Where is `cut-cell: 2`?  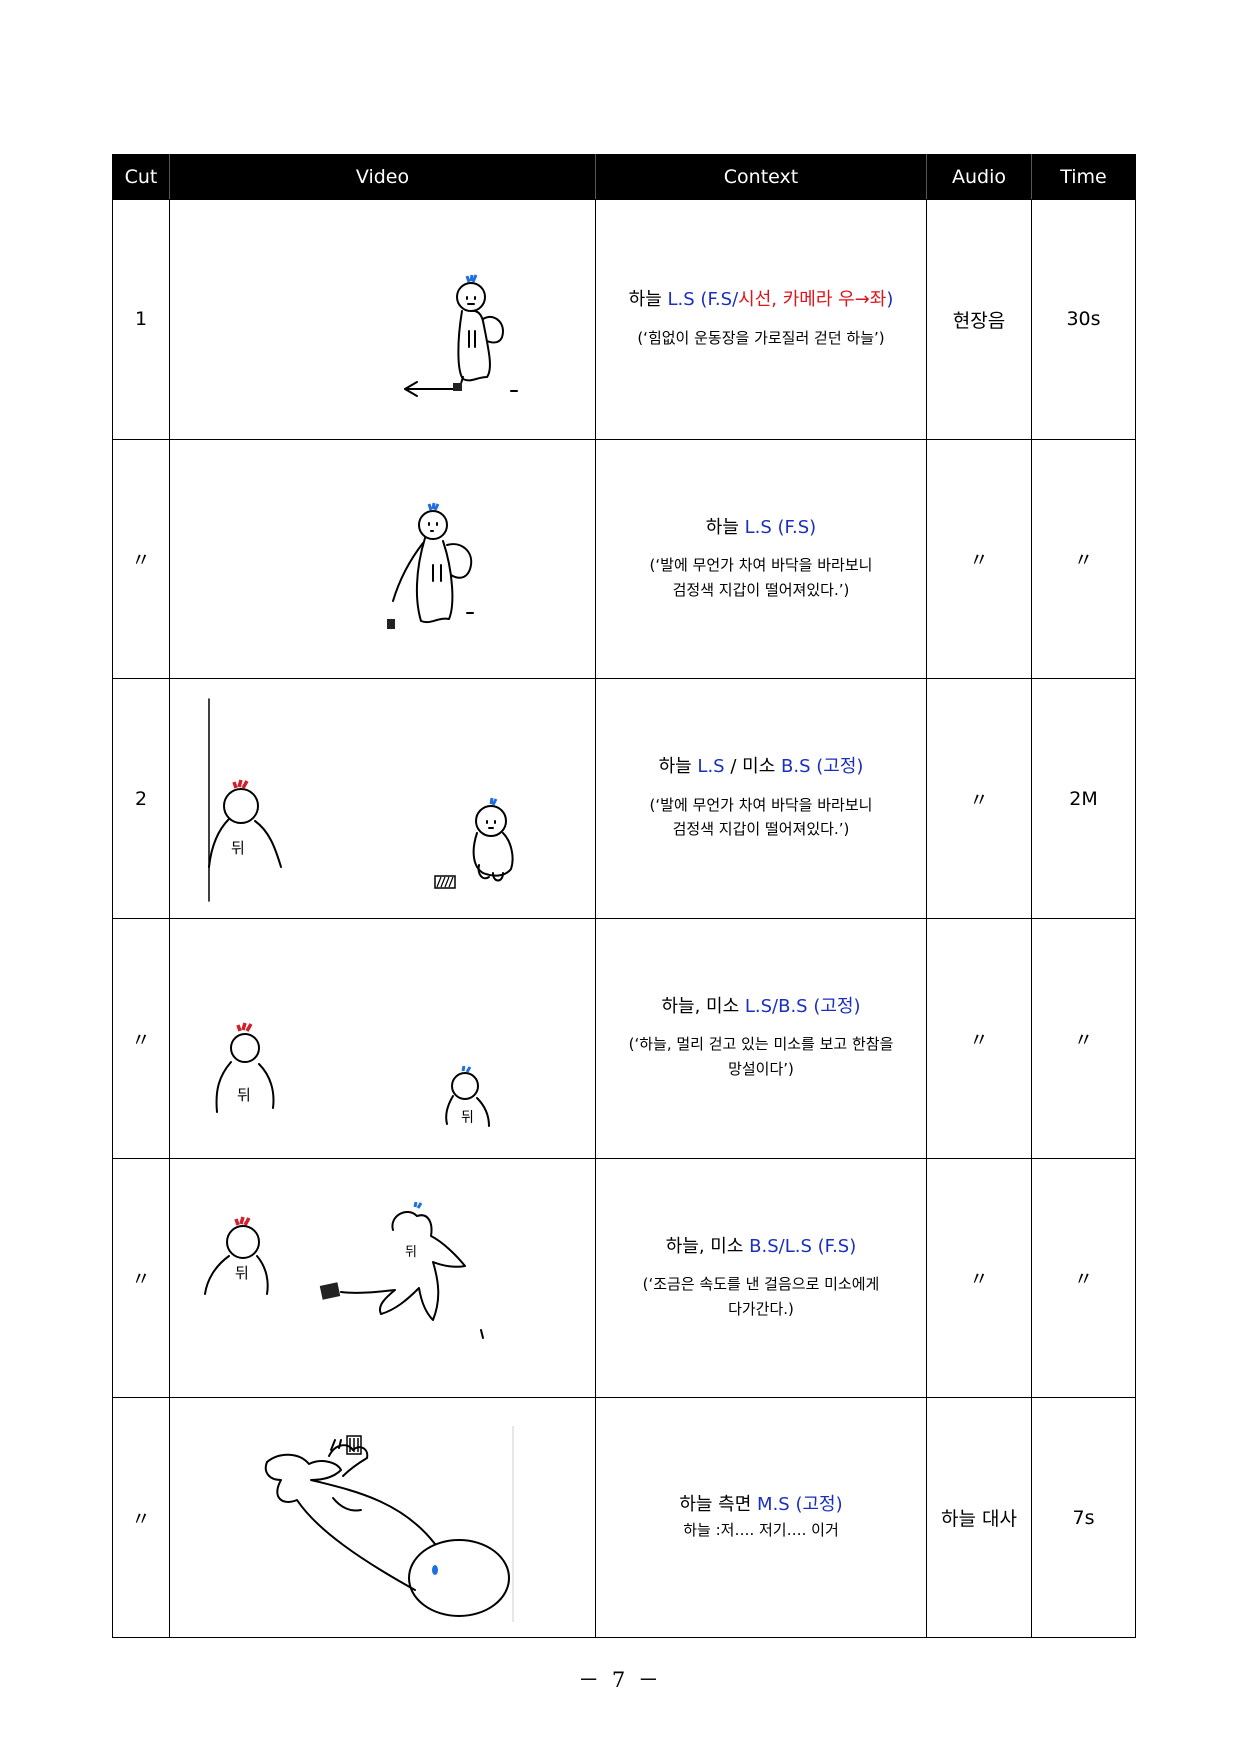 cut-cell: 2 is located at coordinates (141, 798).